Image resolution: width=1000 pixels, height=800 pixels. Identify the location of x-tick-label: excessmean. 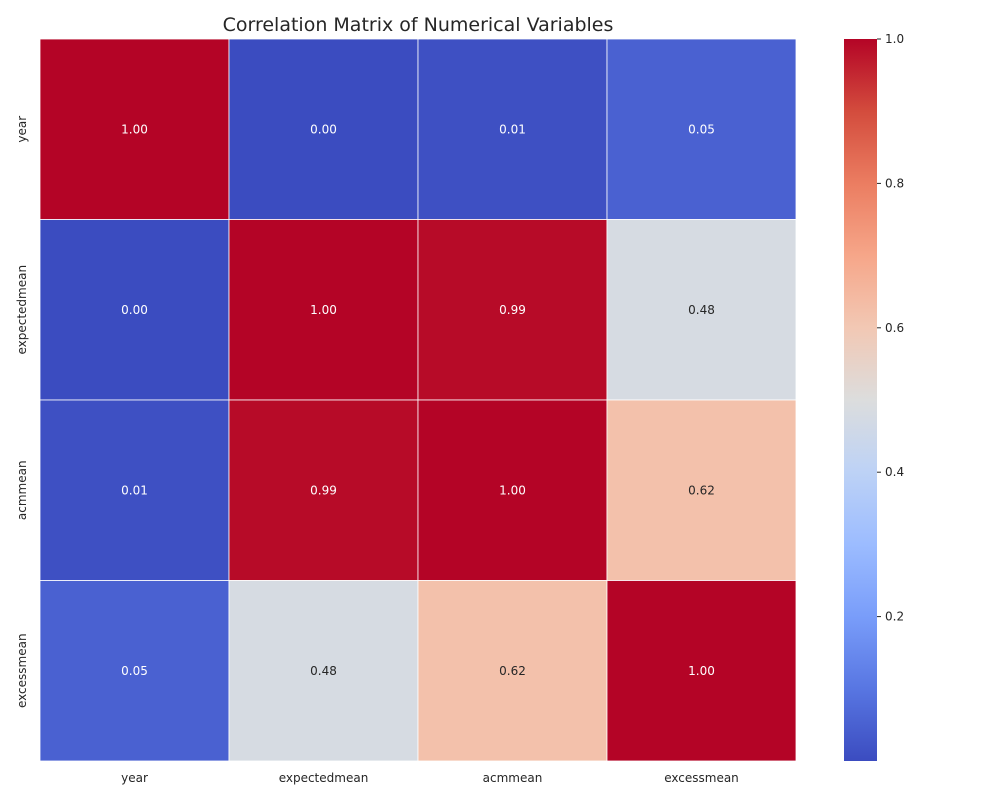
(701, 778).